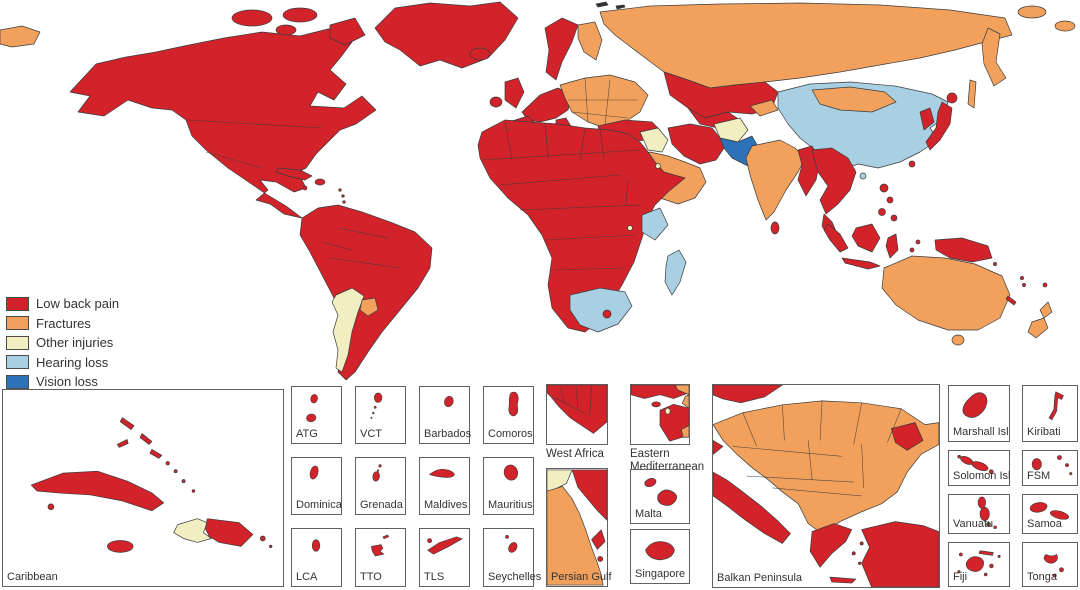 Image resolution: width=1080 pixels, height=590 pixels. Describe the element at coordinates (510, 472) in the screenshot. I see `mauritius-island` at that location.